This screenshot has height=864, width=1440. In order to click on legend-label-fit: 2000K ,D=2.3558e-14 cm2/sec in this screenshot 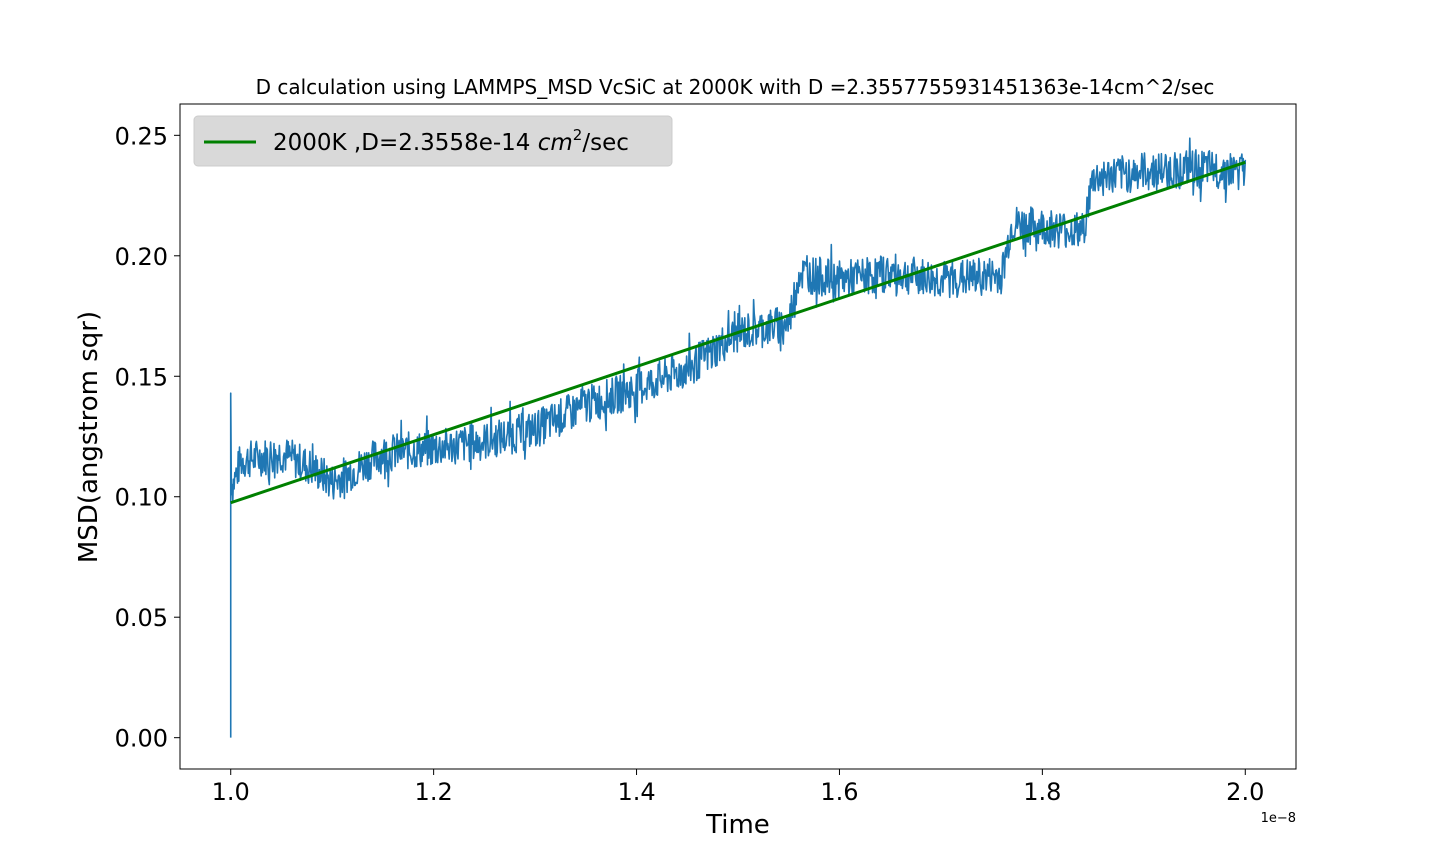, I will do `click(451, 141)`.